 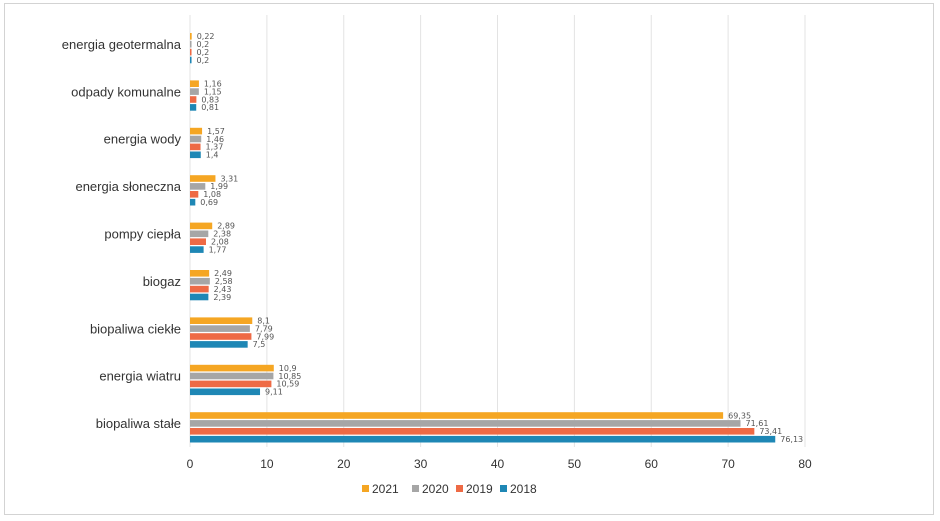 What do you see at coordinates (523, 489) in the screenshot?
I see `legend-label: 2018` at bounding box center [523, 489].